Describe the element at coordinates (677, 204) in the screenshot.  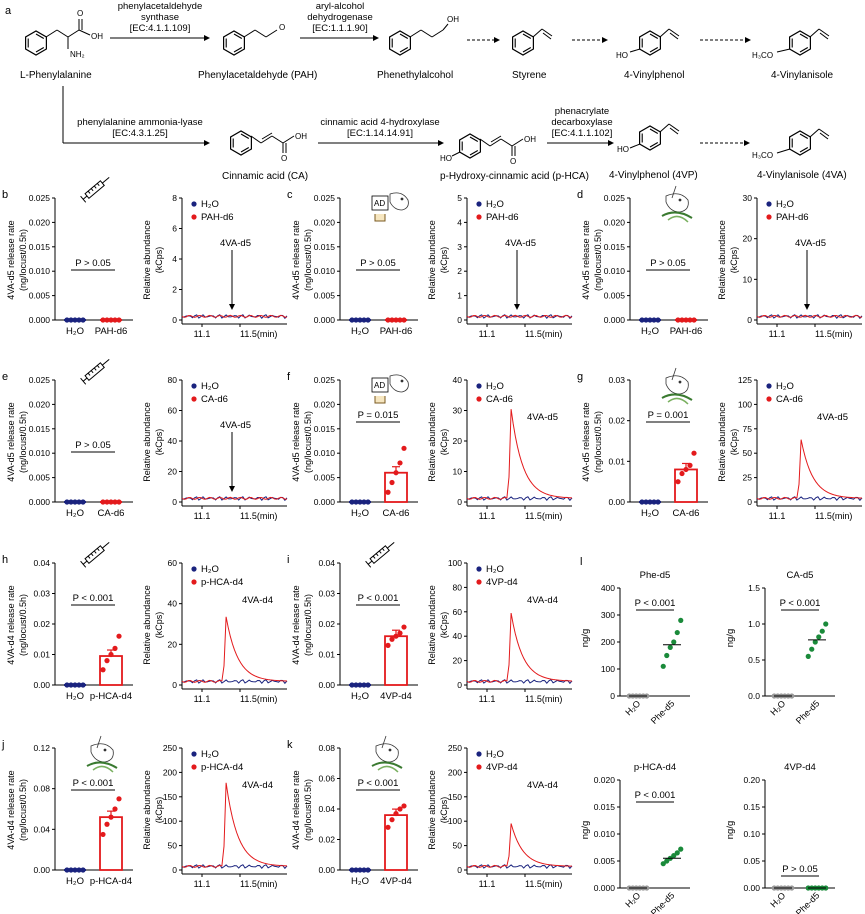
I see `leaf-head-icon` at that location.